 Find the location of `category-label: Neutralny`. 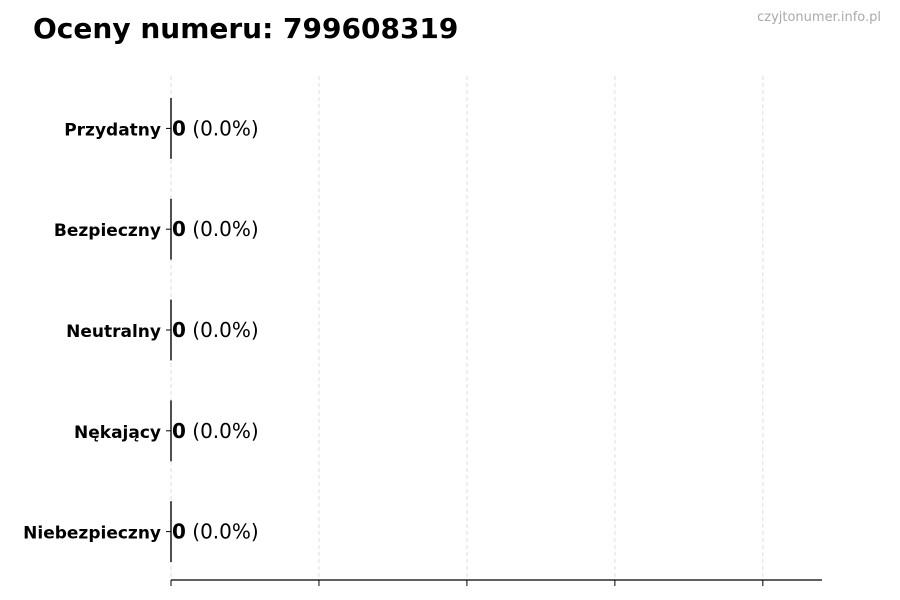

category-label: Neutralny is located at coordinates (113, 332).